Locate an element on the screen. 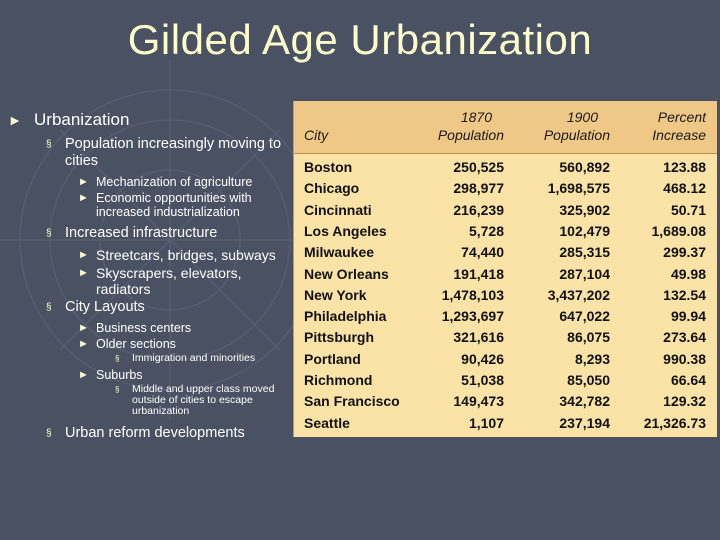  pop-1900-cell: 1,698,575 is located at coordinates (578, 188).